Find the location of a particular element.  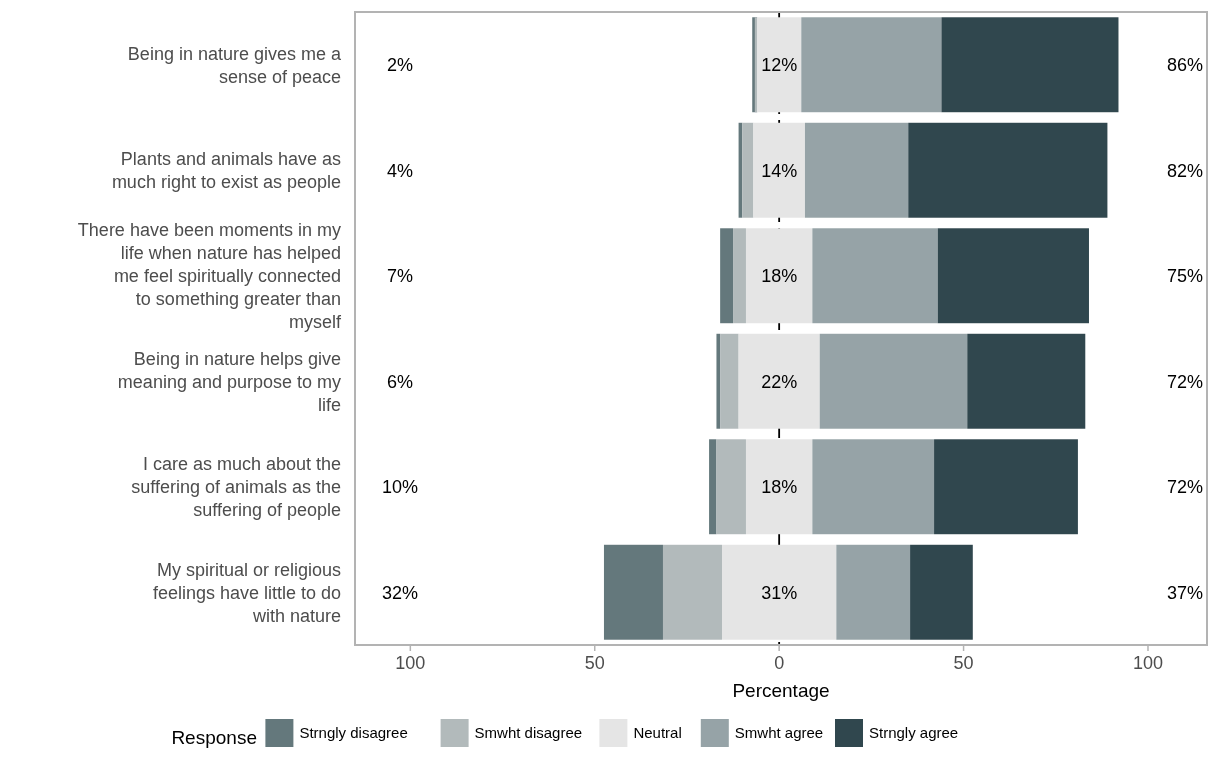

y-tick-label: I care as much about the suffering of animals as the suffering of people is located at coordinates (236, 487).